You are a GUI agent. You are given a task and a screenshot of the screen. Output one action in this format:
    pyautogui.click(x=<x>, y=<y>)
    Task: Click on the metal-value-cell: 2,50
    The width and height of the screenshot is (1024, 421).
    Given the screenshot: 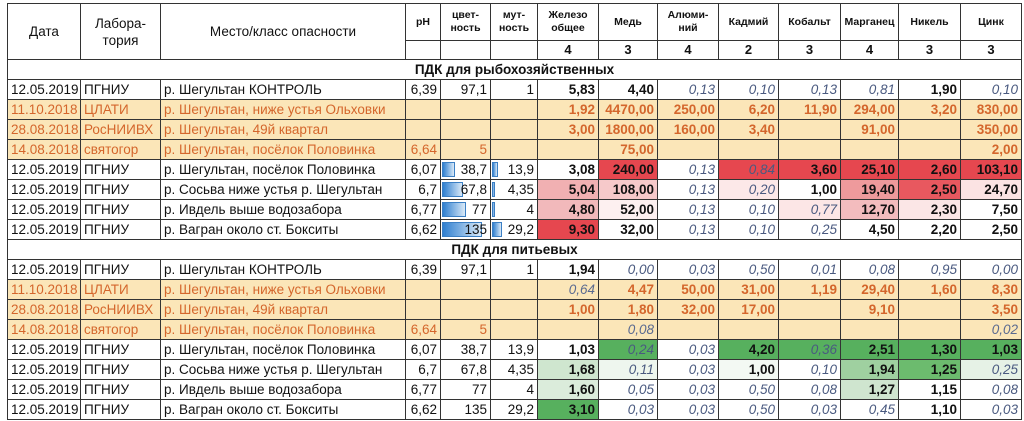 What is the action you would take?
    pyautogui.click(x=991, y=229)
    